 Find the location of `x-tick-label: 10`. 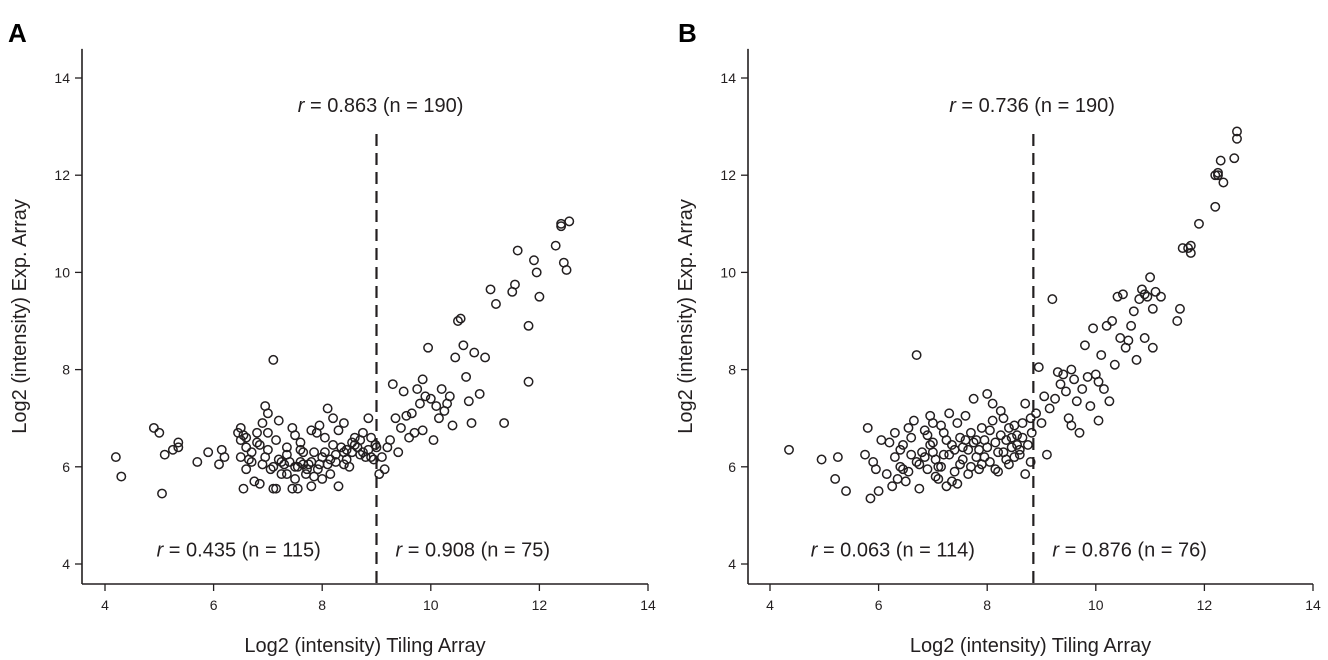

x-tick-label: 10 is located at coordinates (431, 605).